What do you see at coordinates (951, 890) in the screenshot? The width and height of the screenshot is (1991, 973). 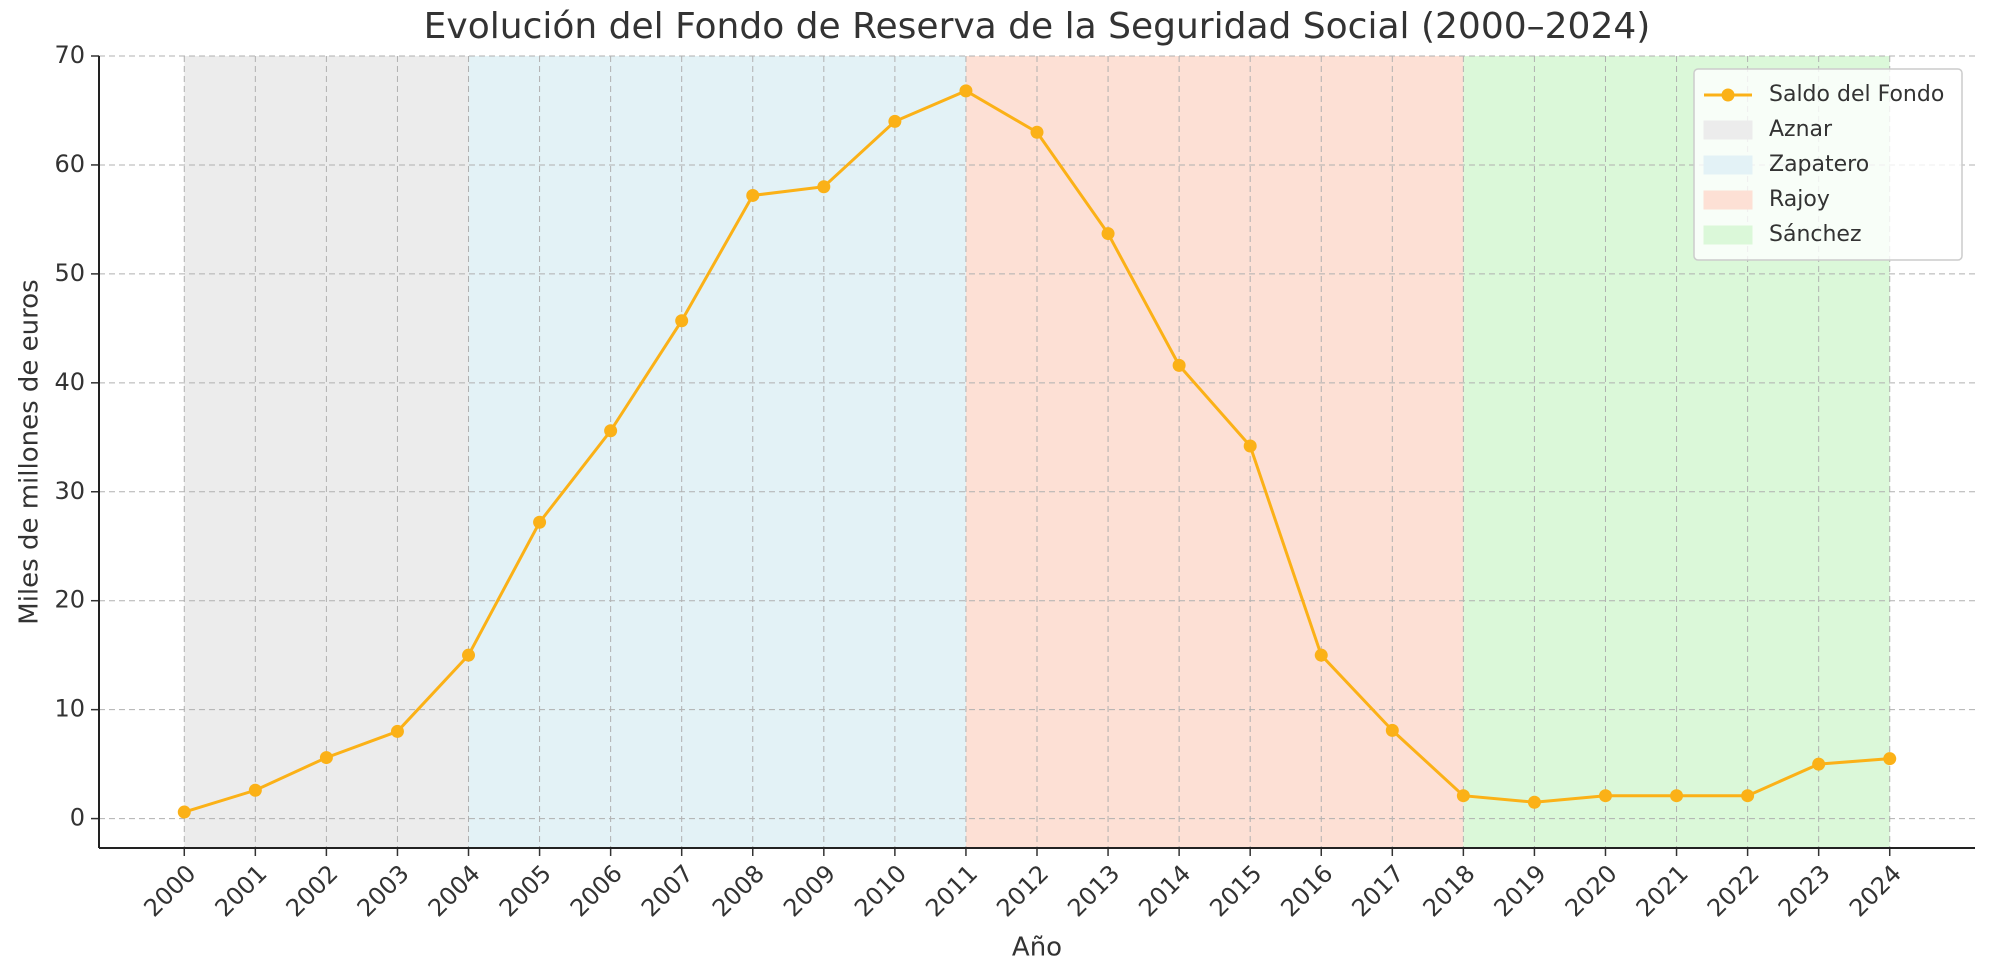 I see `x-tick-label: 2011` at bounding box center [951, 890].